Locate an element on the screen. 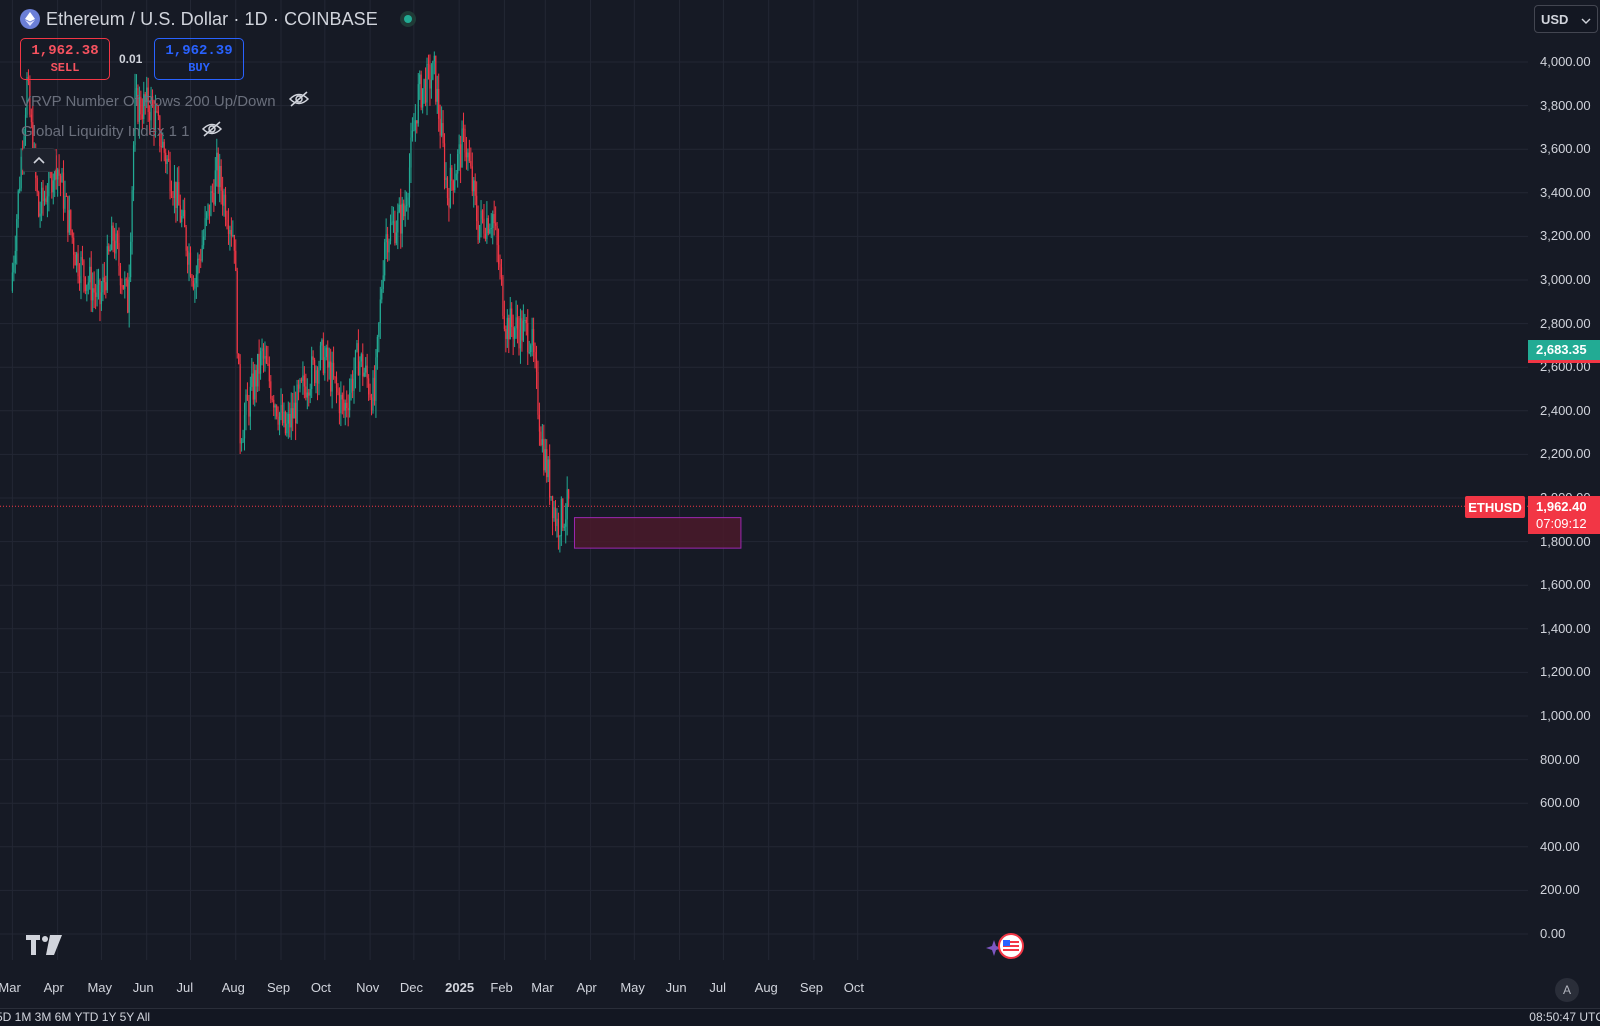 The width and height of the screenshot is (1600, 1026). time-tick-label: Aug is located at coordinates (233, 987).